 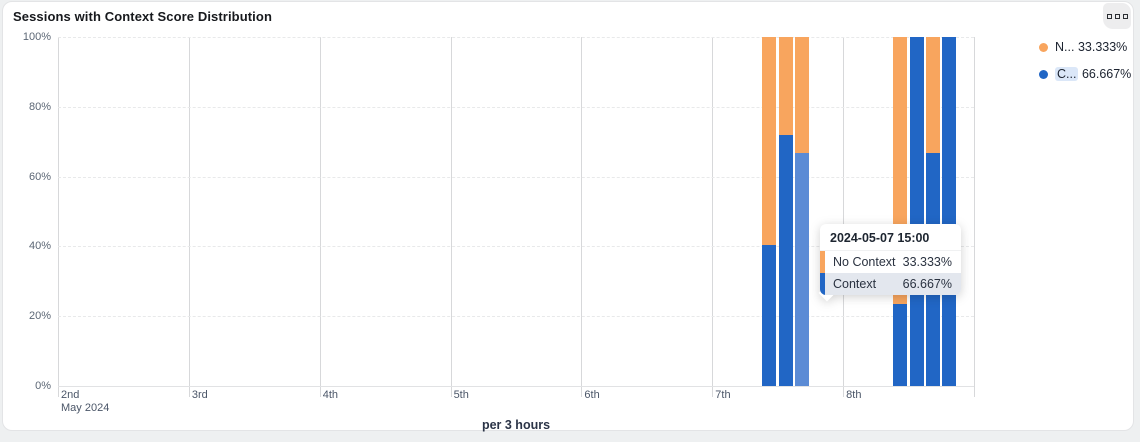 What do you see at coordinates (855, 284) in the screenshot?
I see `tooltip-row-label: Context` at bounding box center [855, 284].